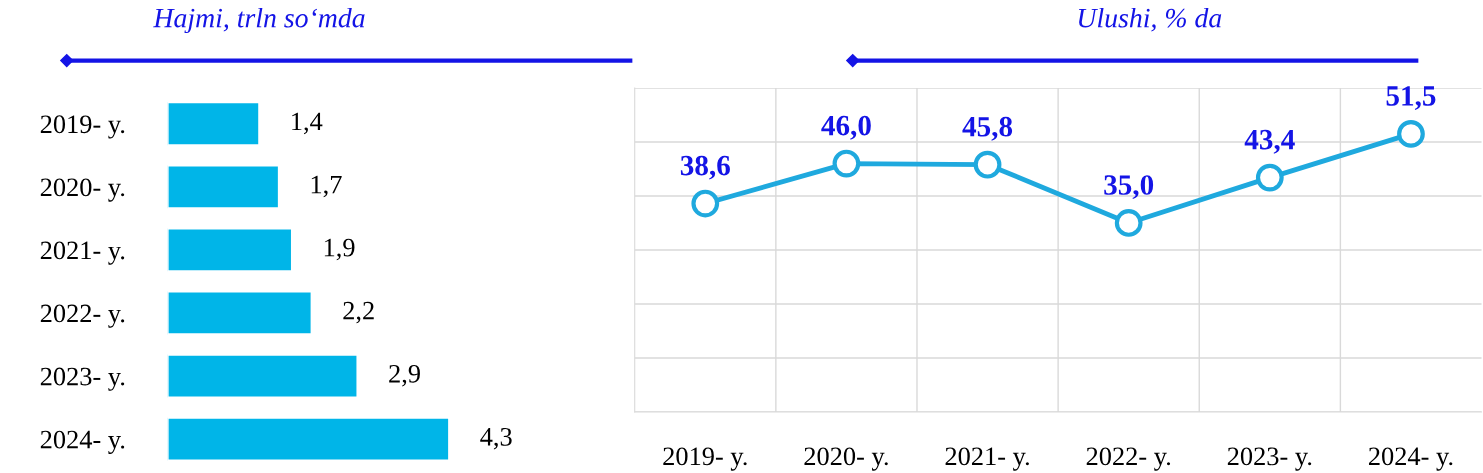  Describe the element at coordinates (82, 316) in the screenshot. I see `y-tick-label: 2022- y.` at that location.